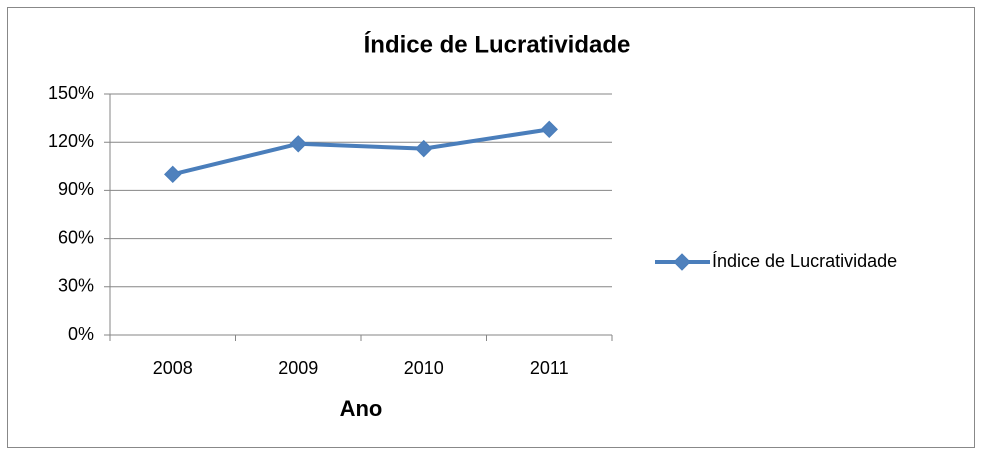  What do you see at coordinates (361, 152) in the screenshot?
I see `data-line` at bounding box center [361, 152].